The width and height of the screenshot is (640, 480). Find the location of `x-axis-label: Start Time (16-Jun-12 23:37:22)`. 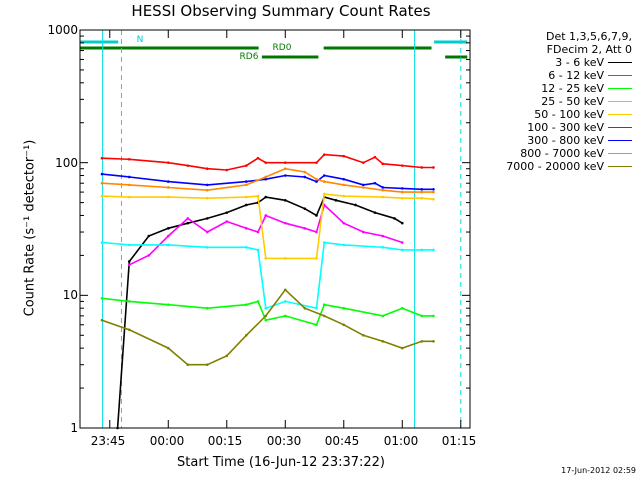

x-axis-label: Start Time (16-Jun-12 23:37:22) is located at coordinates (281, 462).